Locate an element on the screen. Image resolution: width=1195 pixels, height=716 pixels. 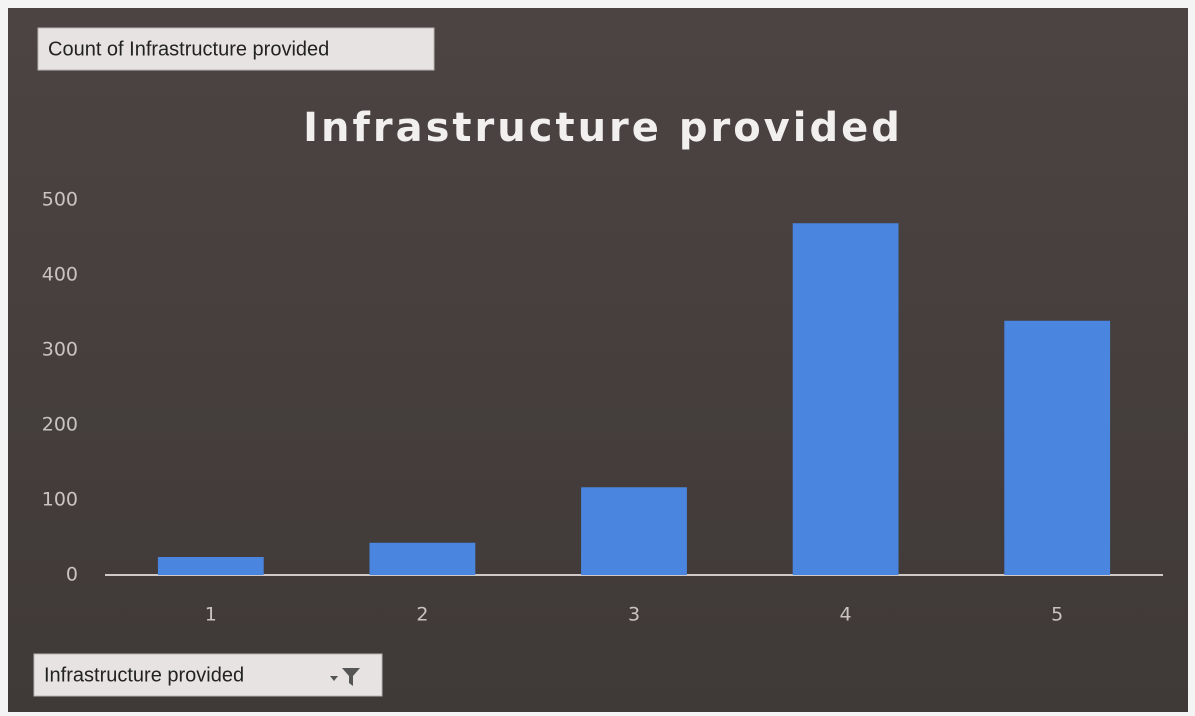
button-label: Count of Infrastructure provided is located at coordinates (188, 49).